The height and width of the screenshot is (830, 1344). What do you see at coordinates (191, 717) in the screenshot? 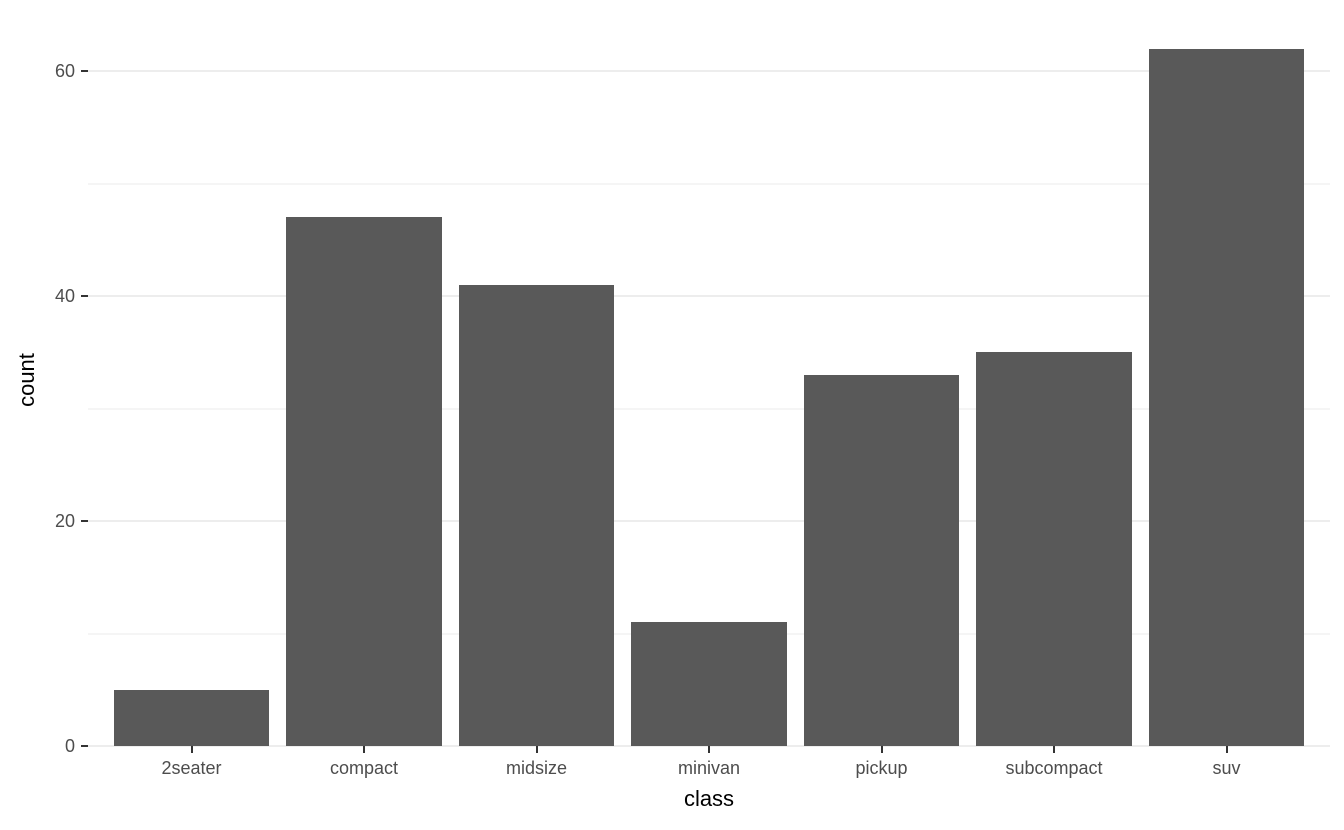
I see `bar-2seater` at bounding box center [191, 717].